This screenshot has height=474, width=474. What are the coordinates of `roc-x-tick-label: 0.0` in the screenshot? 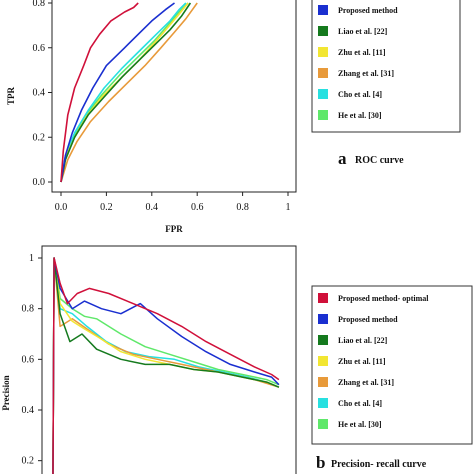 It's located at (61, 207).